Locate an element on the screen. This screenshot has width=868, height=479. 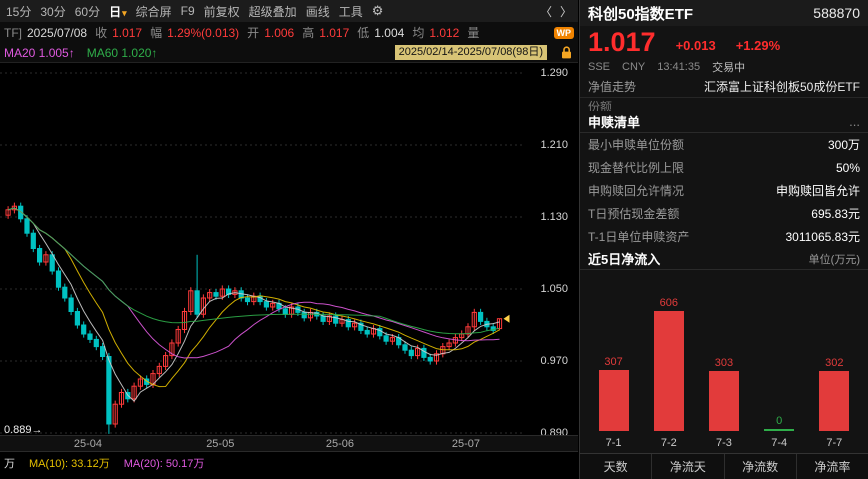
redemption-row-value: 申购赎回皆允许 is located at coordinates (817, 191).